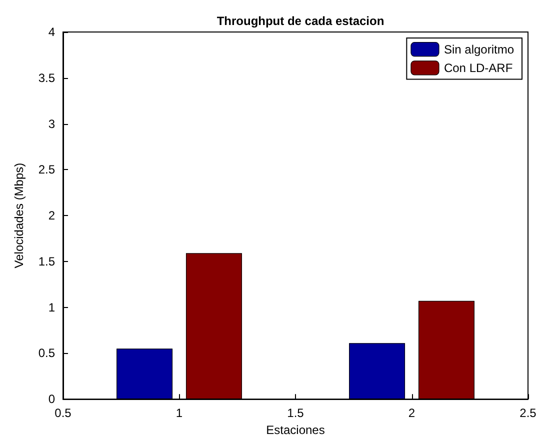 The image size is (543, 441). What do you see at coordinates (19, 215) in the screenshot?
I see `y-axis-title: Velocidades (Mbps)` at bounding box center [19, 215].